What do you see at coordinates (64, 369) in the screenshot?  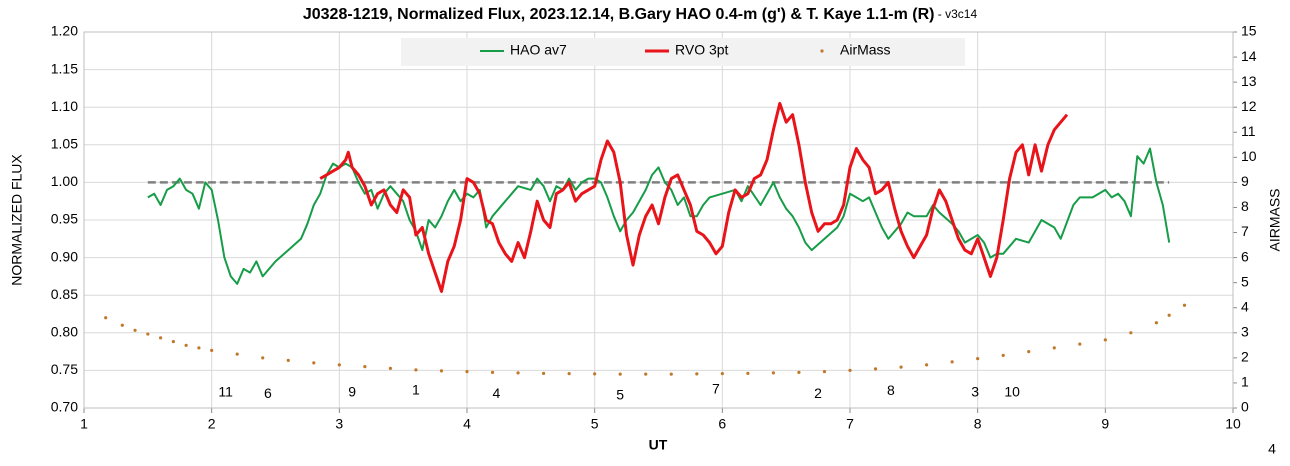 I see `y-tick-label: 0.75` at bounding box center [64, 369].